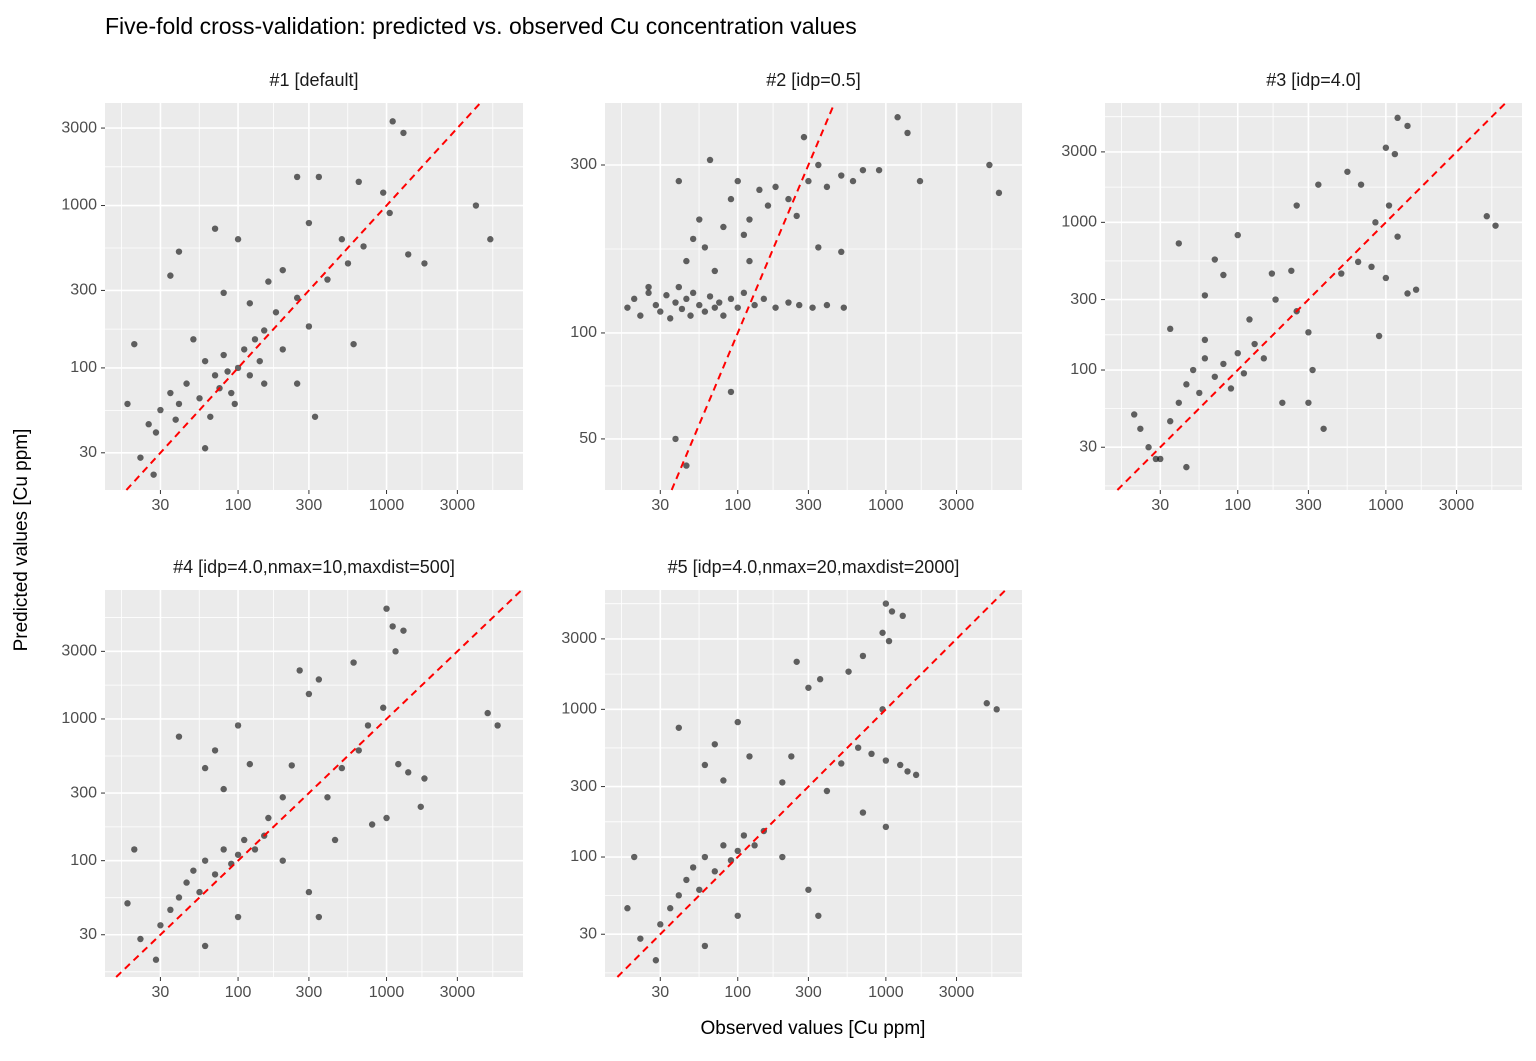 This screenshot has height=1061, width=1536. Describe the element at coordinates (79, 651) in the screenshot. I see `y-tick-label: 3000` at that location.